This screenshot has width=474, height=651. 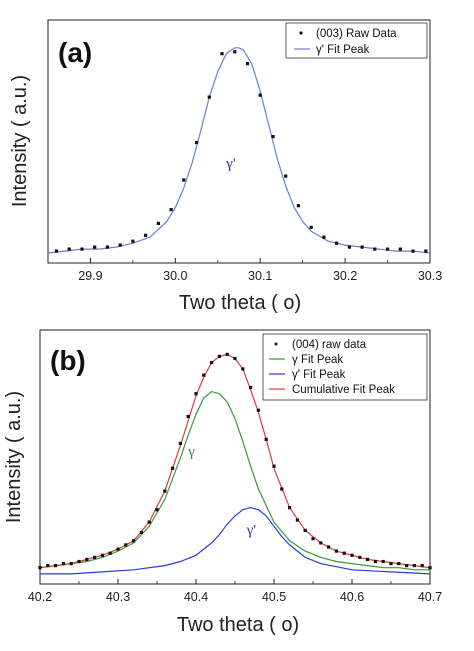 What do you see at coordinates (251, 531) in the screenshot?
I see `gamma-prime-annotation-b: γ'` at bounding box center [251, 531].